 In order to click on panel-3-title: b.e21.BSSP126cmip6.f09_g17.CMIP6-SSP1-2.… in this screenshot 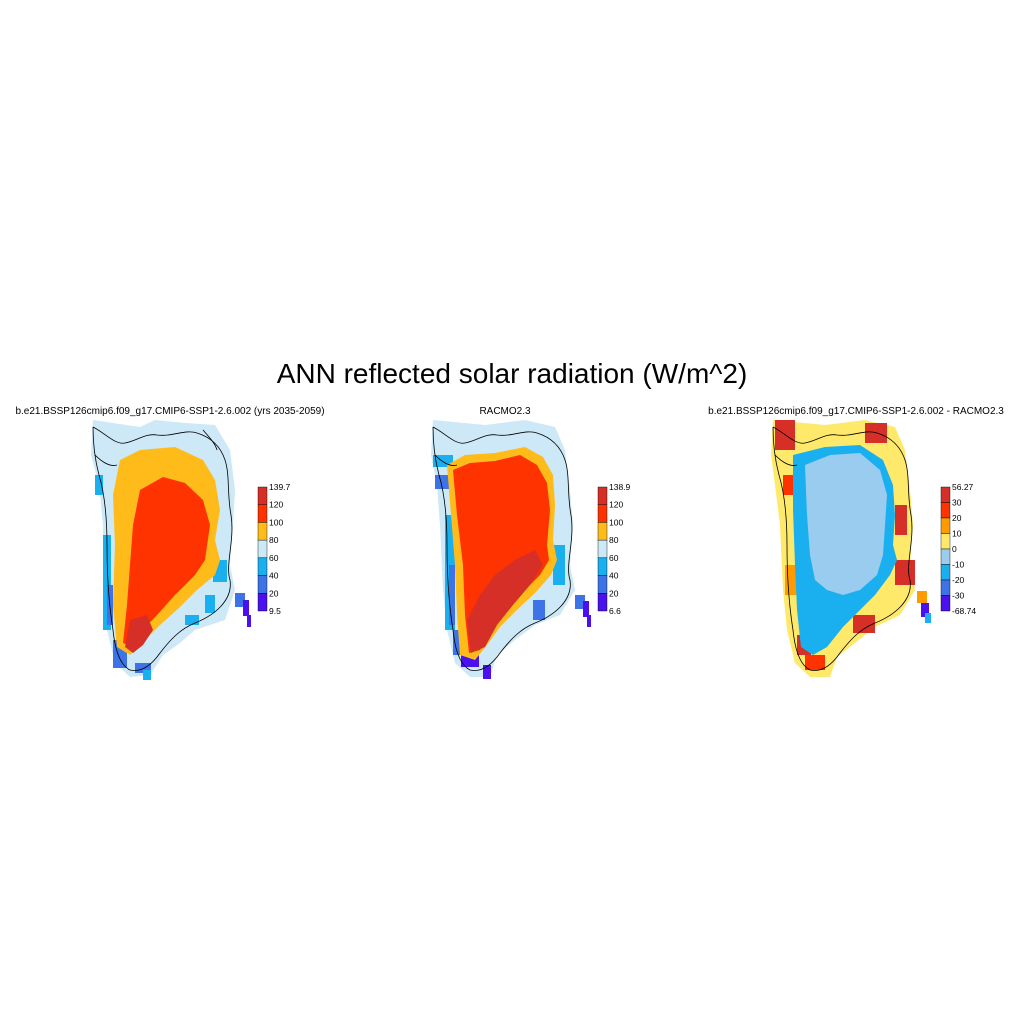, I will do `click(856, 411)`.